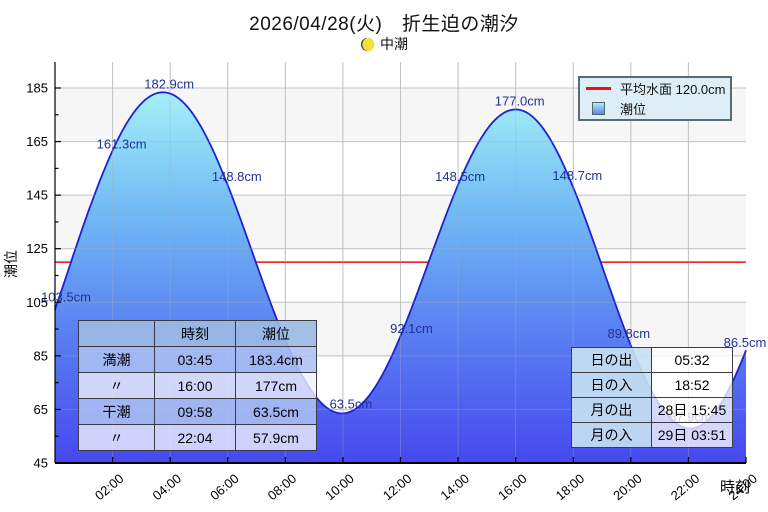 The height and width of the screenshot is (512, 768). What do you see at coordinates (276, 411) in the screenshot?
I see `tide-table-cell: 63.5cm` at bounding box center [276, 411].